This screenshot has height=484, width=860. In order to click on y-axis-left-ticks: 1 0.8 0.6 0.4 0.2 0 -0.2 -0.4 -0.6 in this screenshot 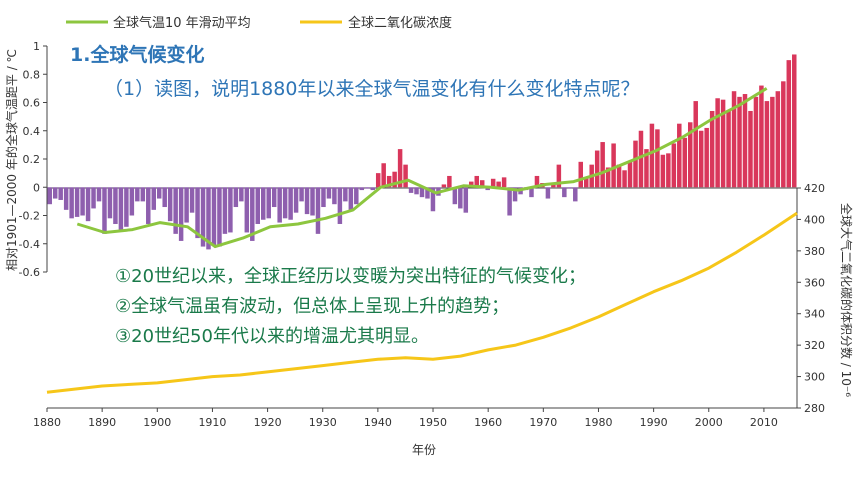, I will do `click(33, 159)`.